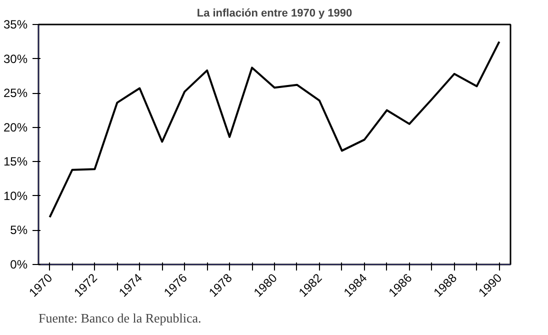 The width and height of the screenshot is (548, 335). What do you see at coordinates (274, 14) in the screenshot?
I see `chart-title: La inflación entre 1970 y 1990` at bounding box center [274, 14].